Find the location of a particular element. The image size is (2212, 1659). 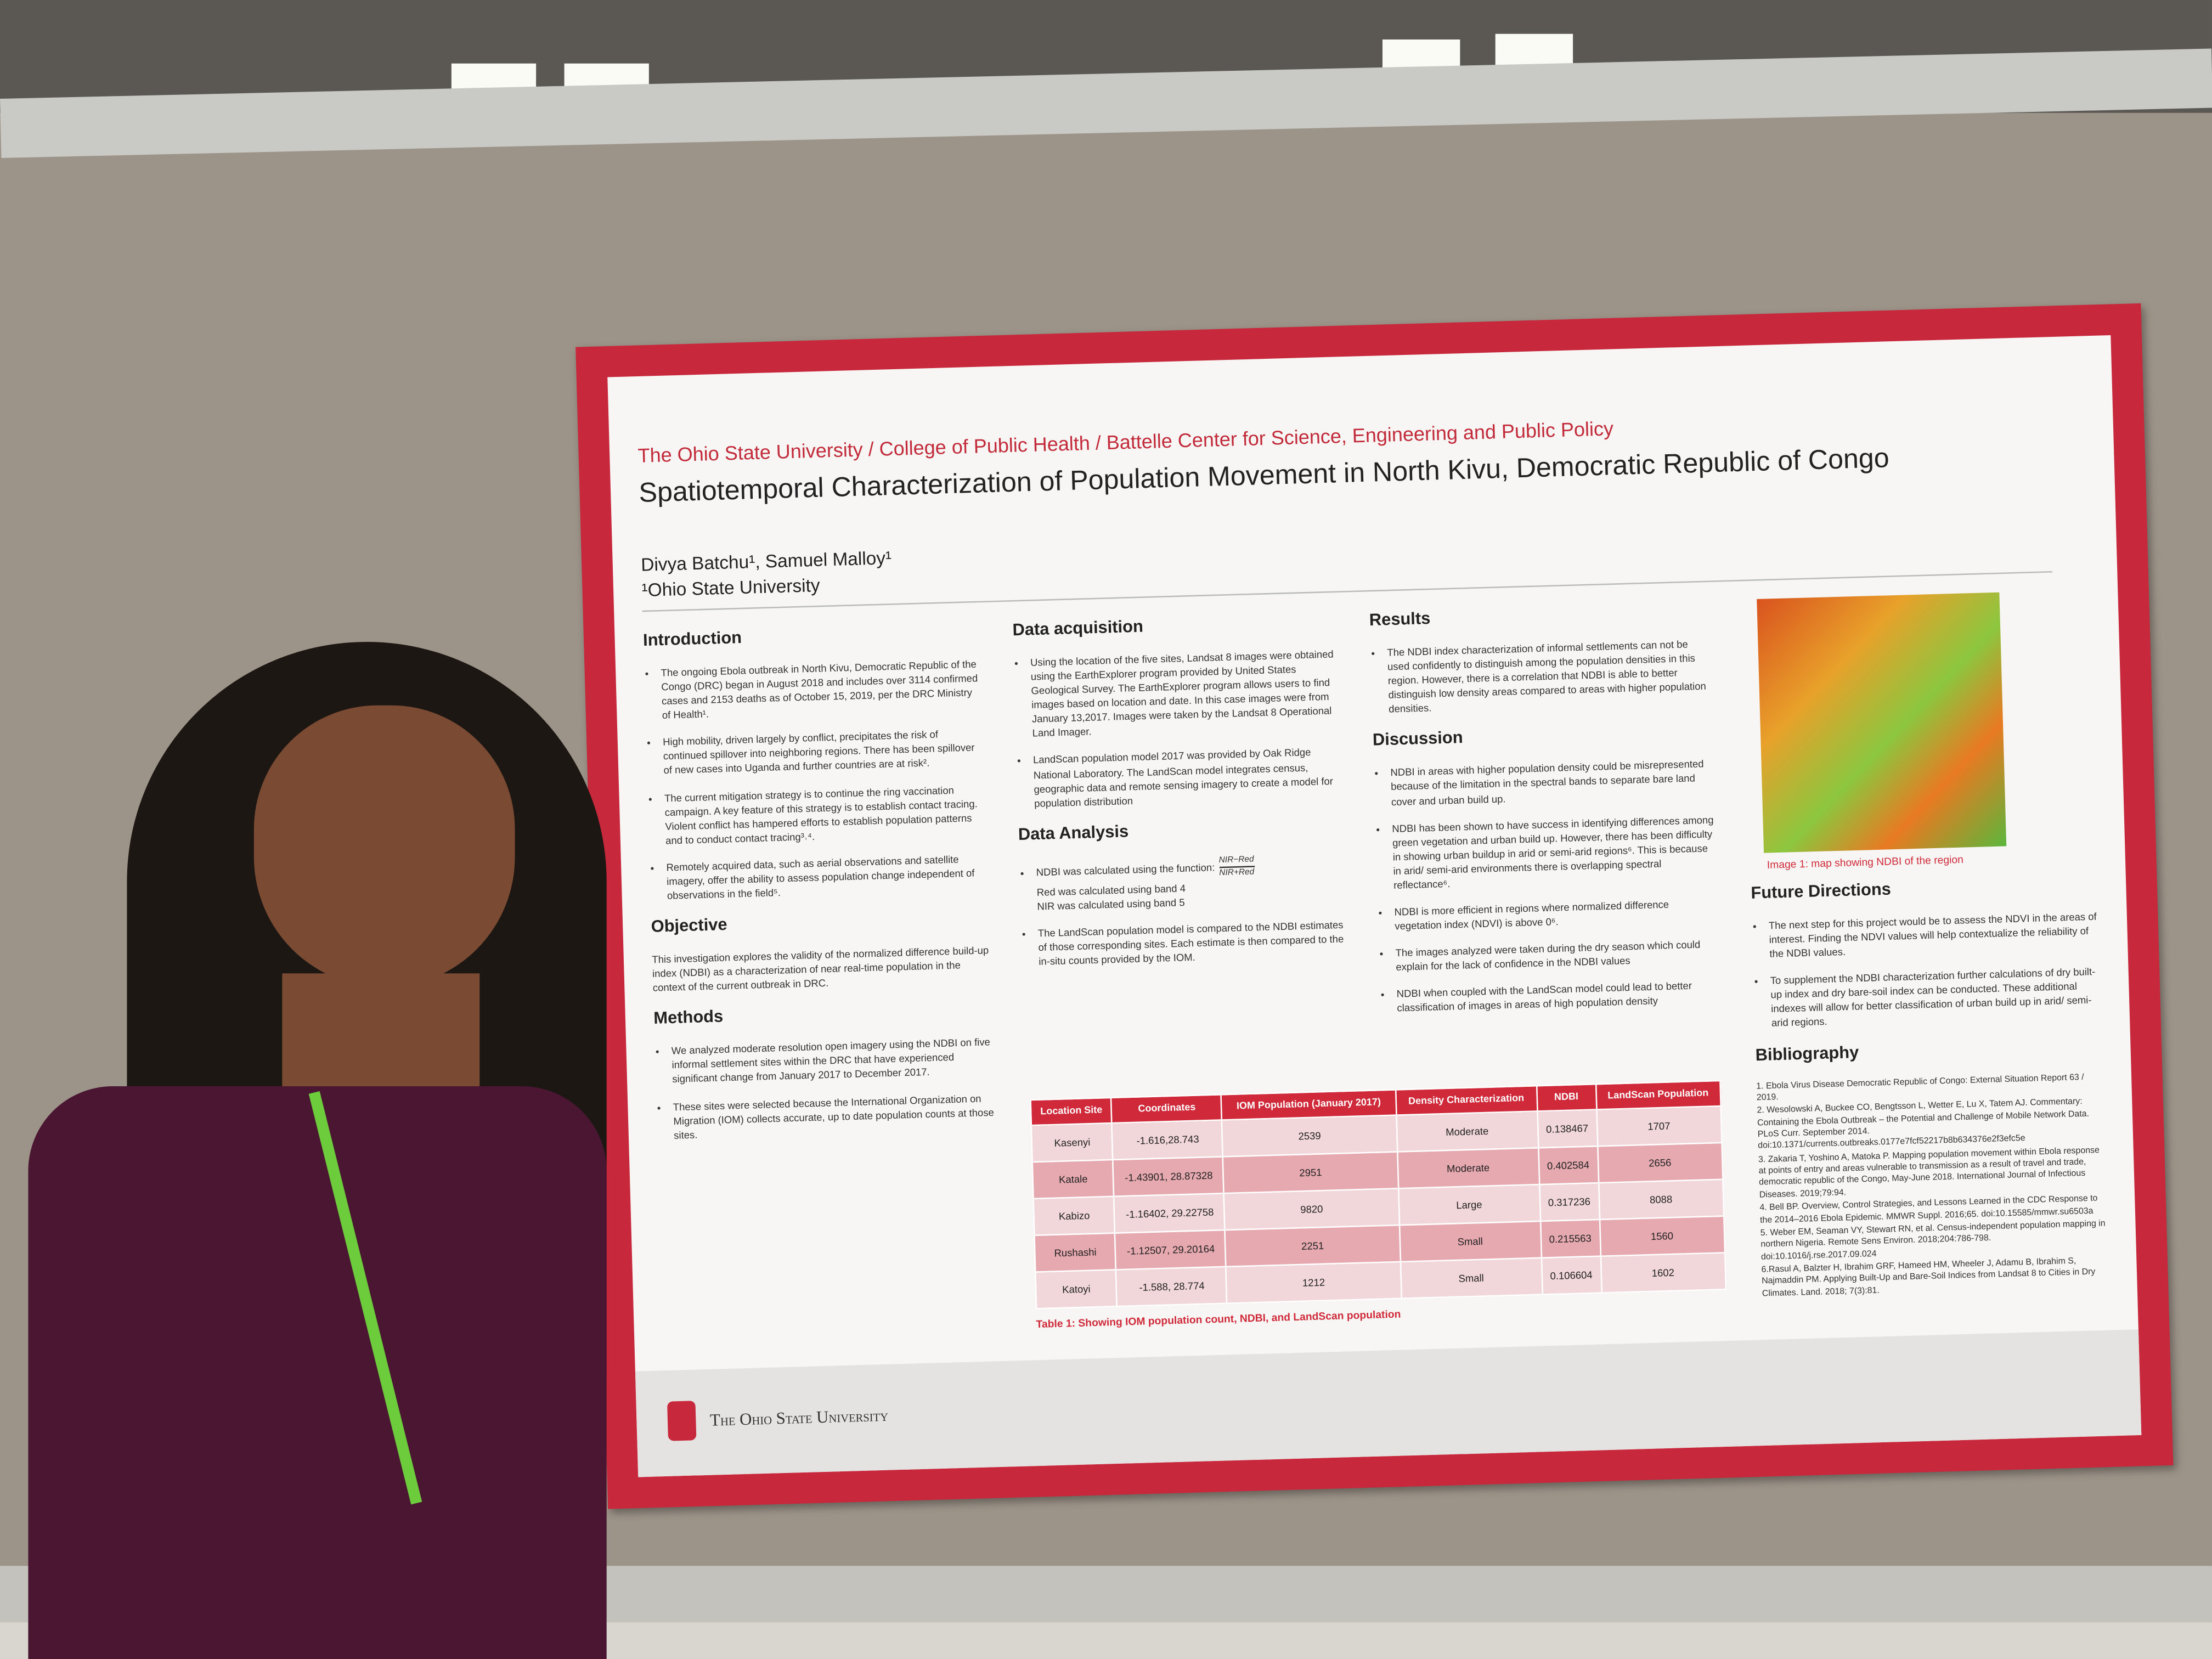

numerator: NIR−Red is located at coordinates (1236, 861).